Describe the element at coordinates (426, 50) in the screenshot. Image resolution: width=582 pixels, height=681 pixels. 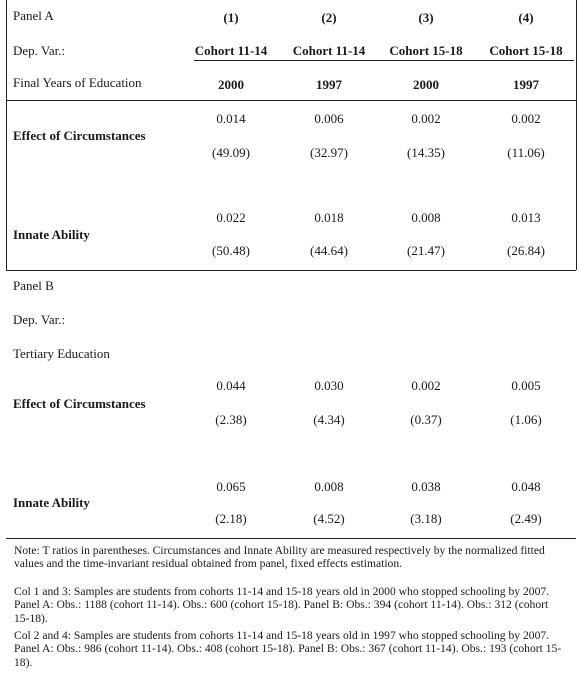
I see `cohort-header-3: Cohort 15-18` at that location.